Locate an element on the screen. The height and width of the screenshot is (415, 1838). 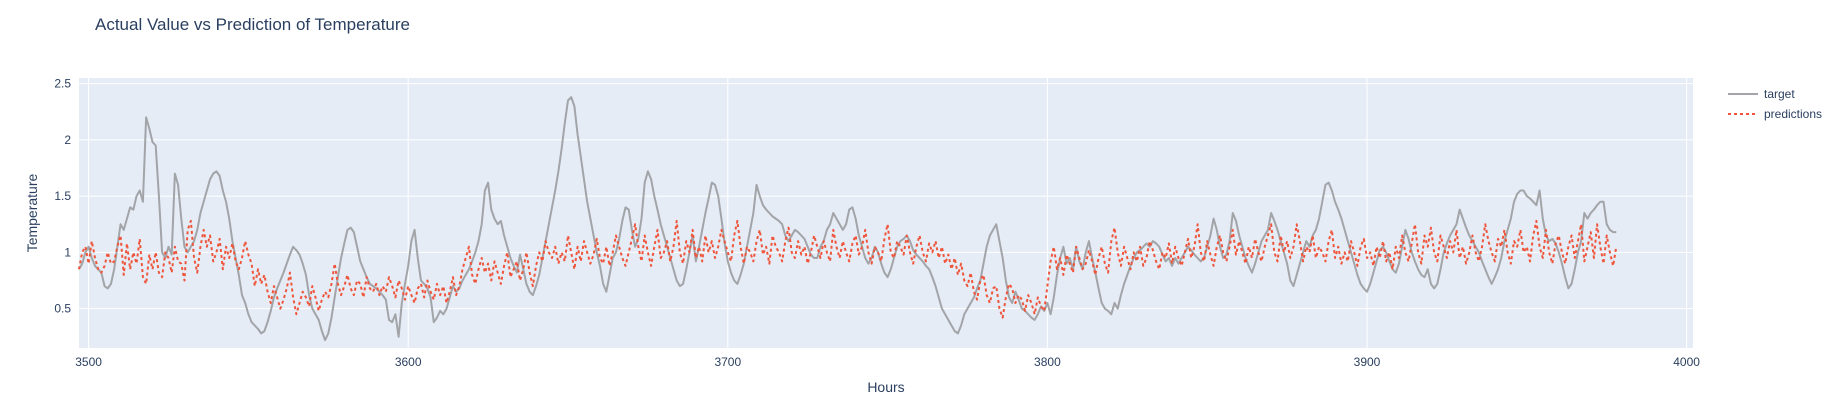
y-tick-label: 1 is located at coordinates (67, 252).